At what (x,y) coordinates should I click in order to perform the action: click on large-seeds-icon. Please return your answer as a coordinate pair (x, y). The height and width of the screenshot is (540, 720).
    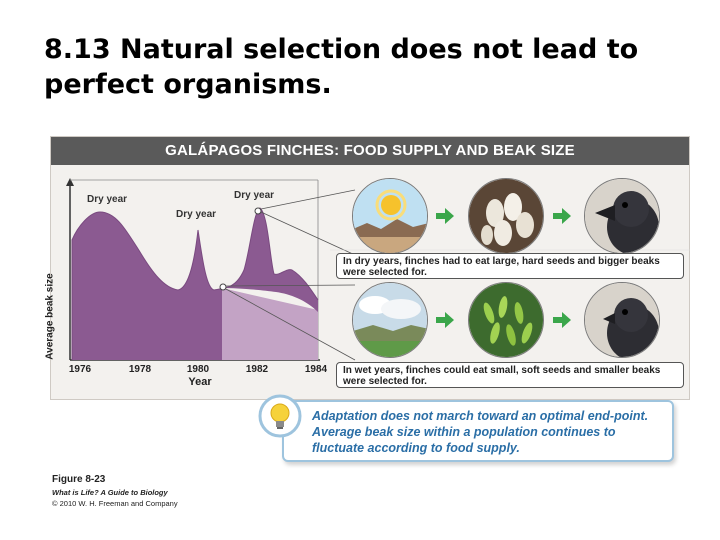
    Looking at the image, I should click on (506, 216).